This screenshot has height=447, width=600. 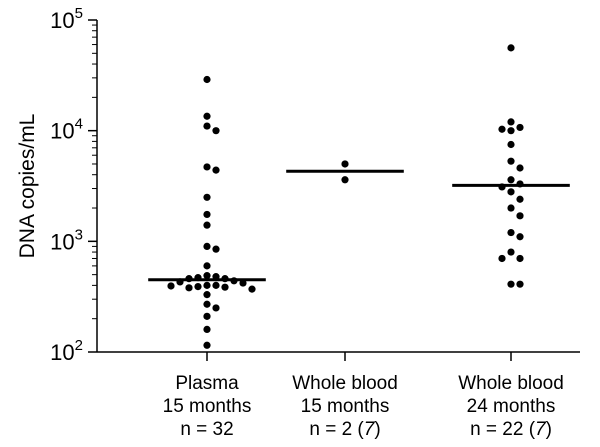 I want to click on y-tick-exponent: 5, so click(x=79, y=13).